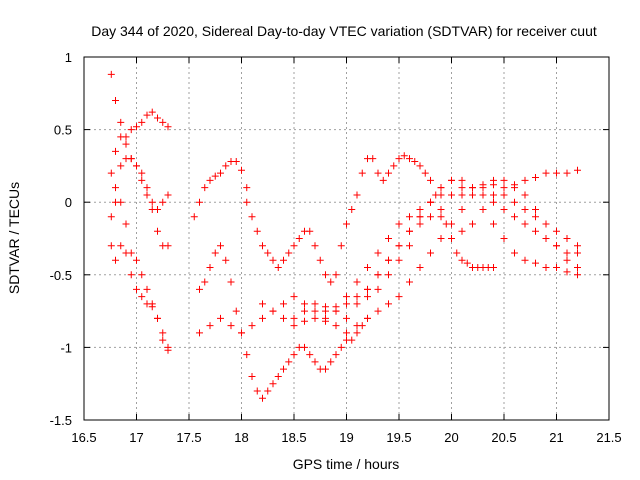 This screenshot has height=480, width=640. I want to click on x-tick-label: 19, so click(346, 437).